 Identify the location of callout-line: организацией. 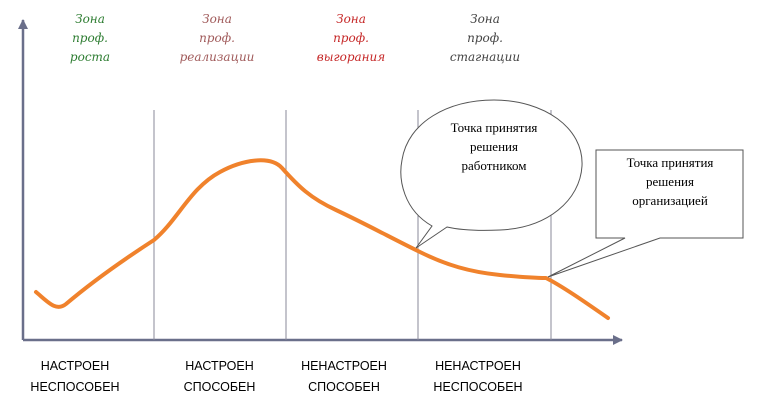
(670, 200).